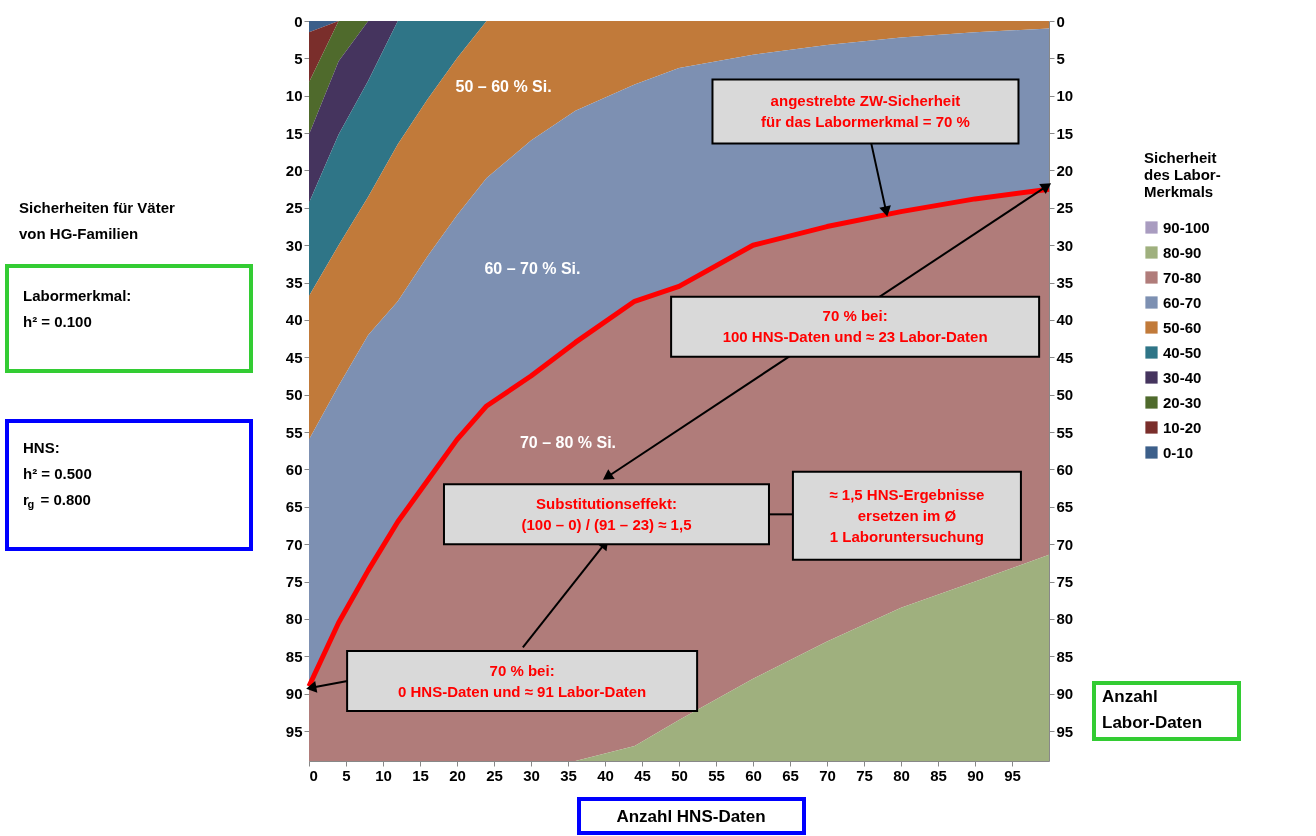  I want to click on y2-tick-label: 25, so click(1065, 208).